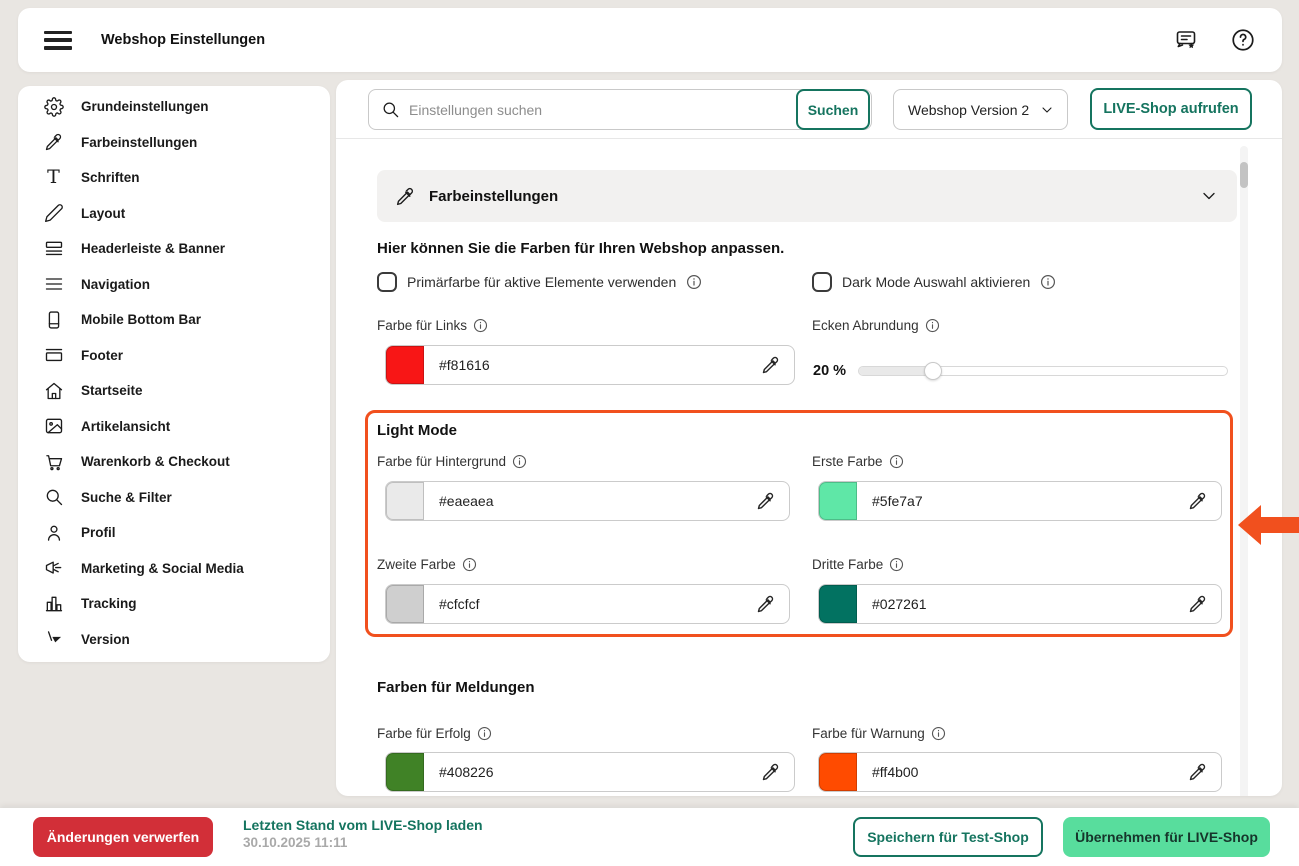 The height and width of the screenshot is (866, 1299). I want to click on sidebar-item-navigation: Navigation, so click(174, 285).